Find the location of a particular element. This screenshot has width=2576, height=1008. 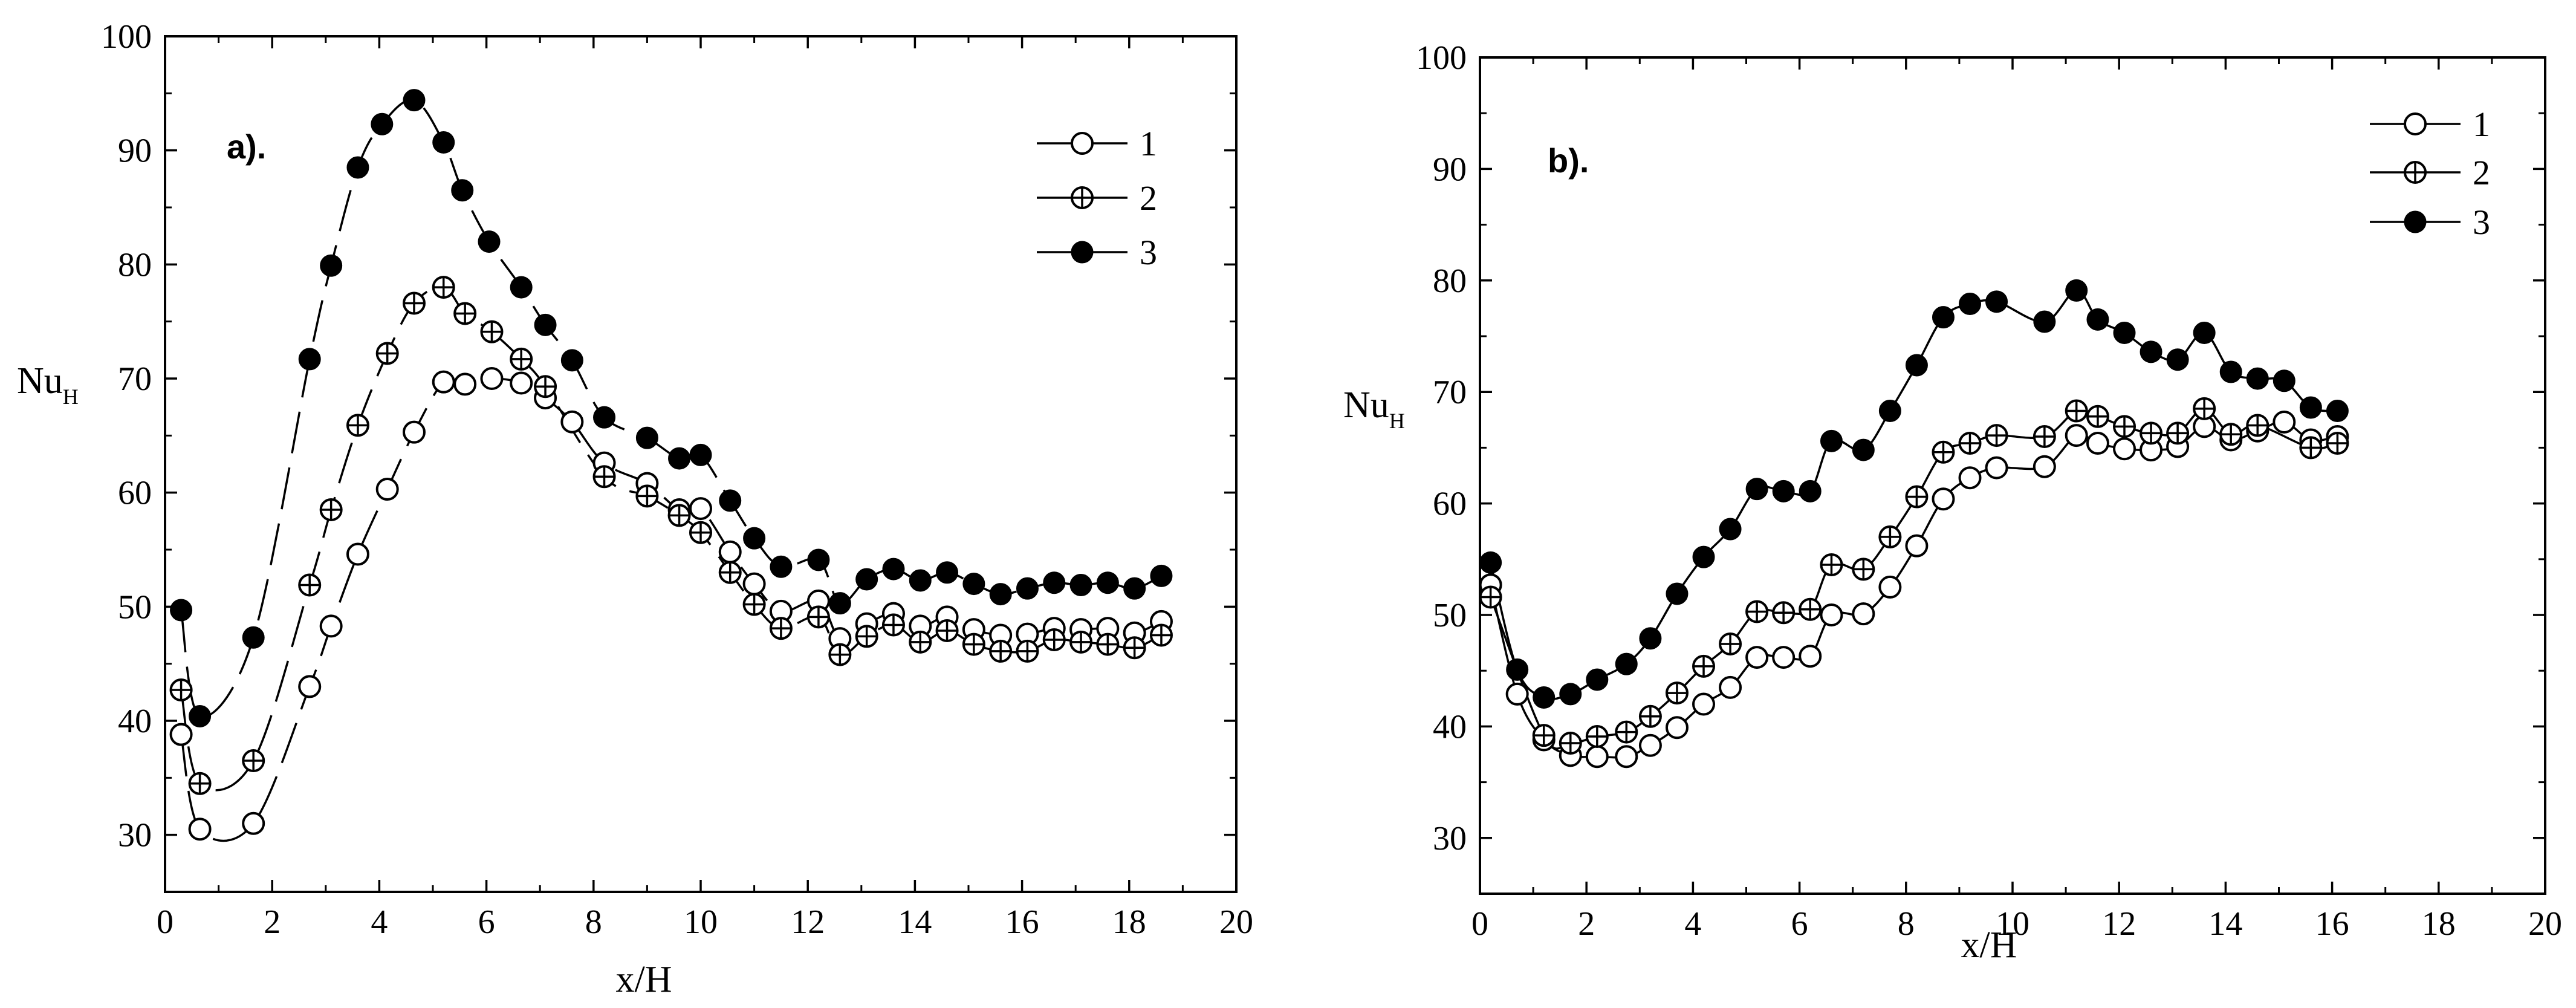

y-tick-label: 100 is located at coordinates (1441, 58).